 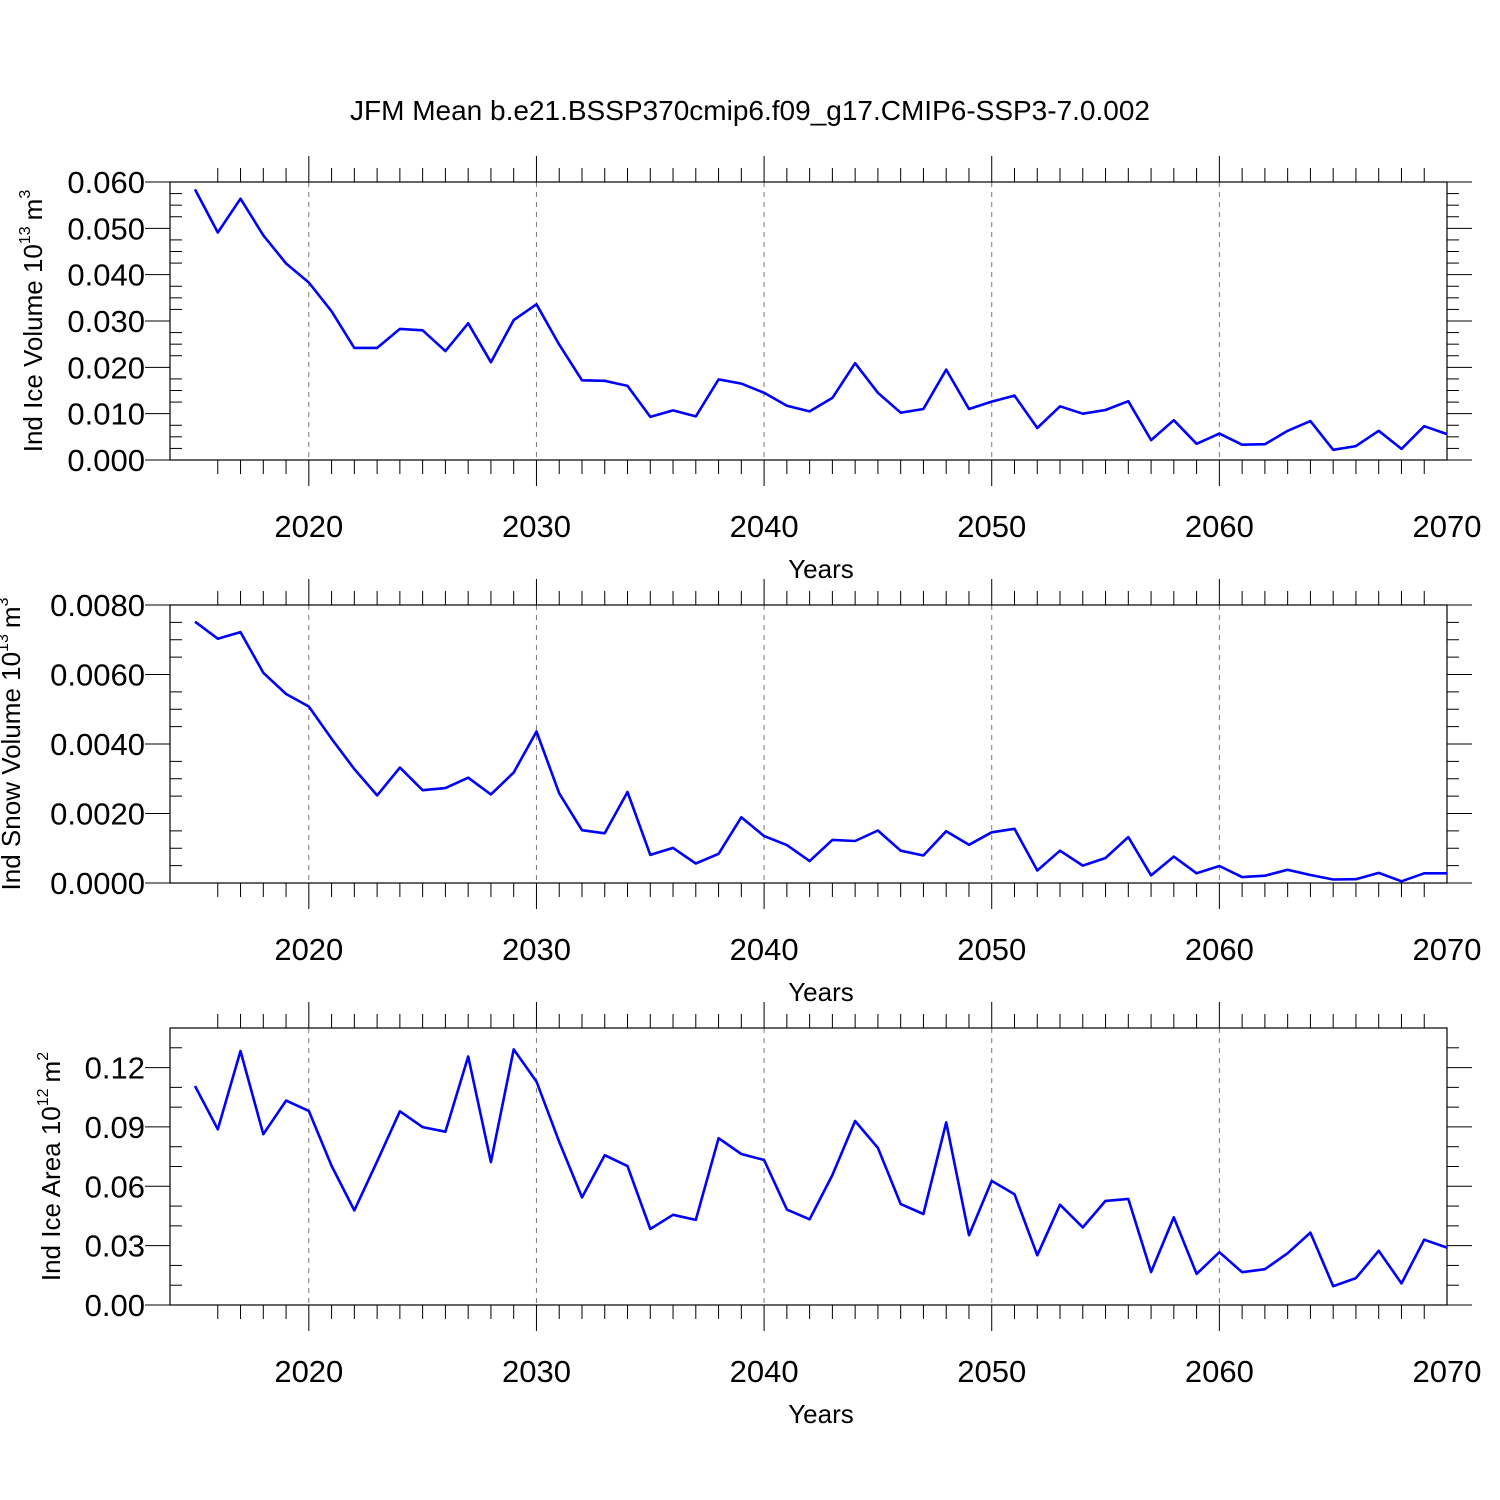 What do you see at coordinates (97, 883) in the screenshot?
I see `panel-2-y-tick-label: 0.0000` at bounding box center [97, 883].